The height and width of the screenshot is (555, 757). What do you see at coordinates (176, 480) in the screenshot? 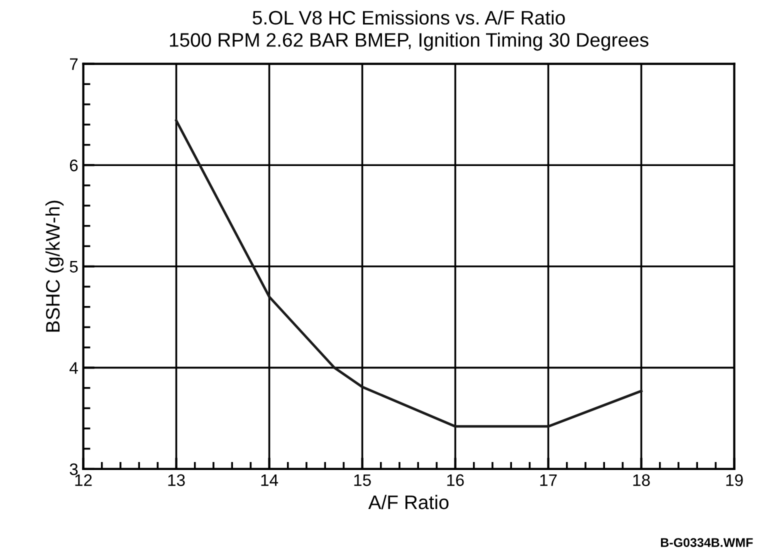
I see `x-tick-label: 13` at bounding box center [176, 480].